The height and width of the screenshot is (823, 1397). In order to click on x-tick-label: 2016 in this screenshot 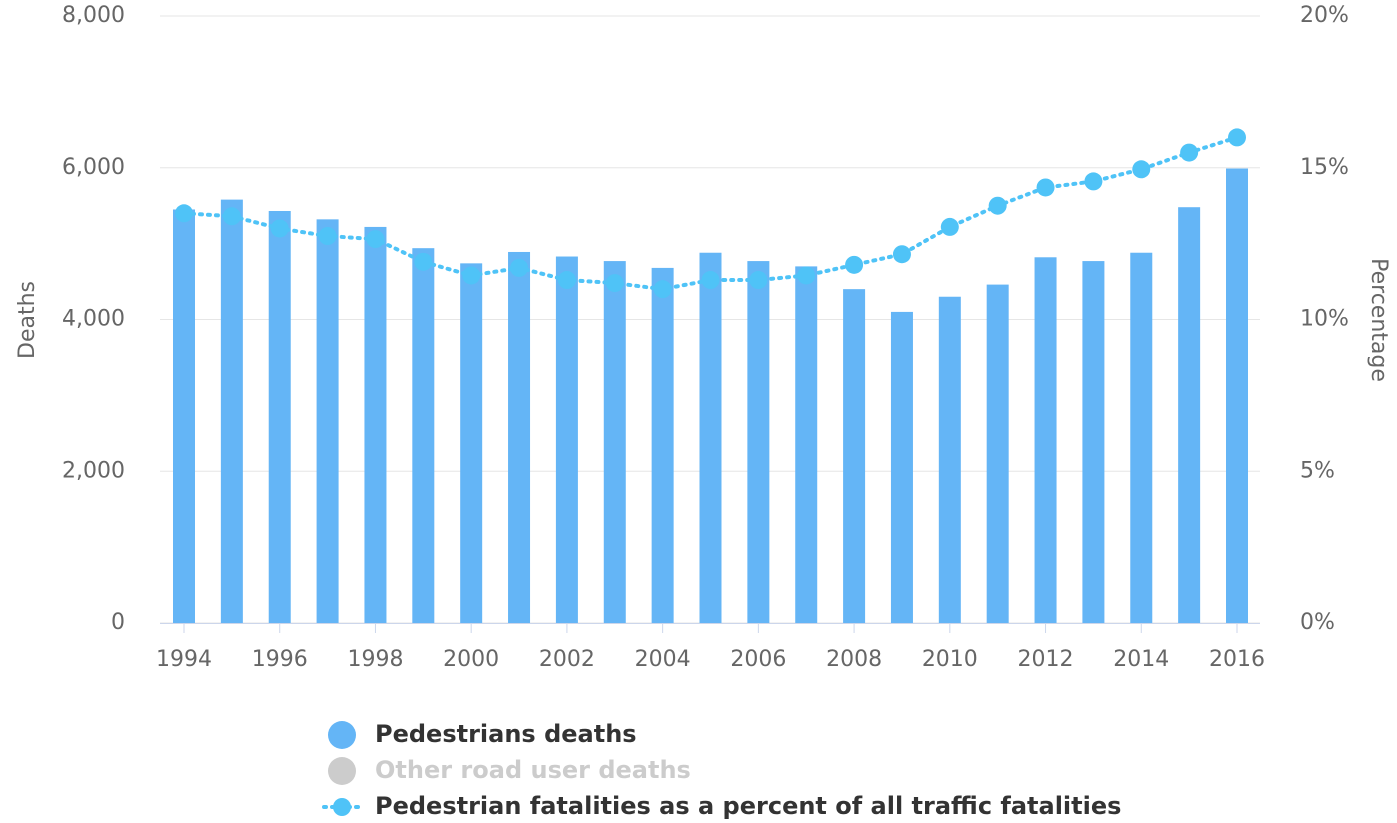, I will do `click(1237, 659)`.